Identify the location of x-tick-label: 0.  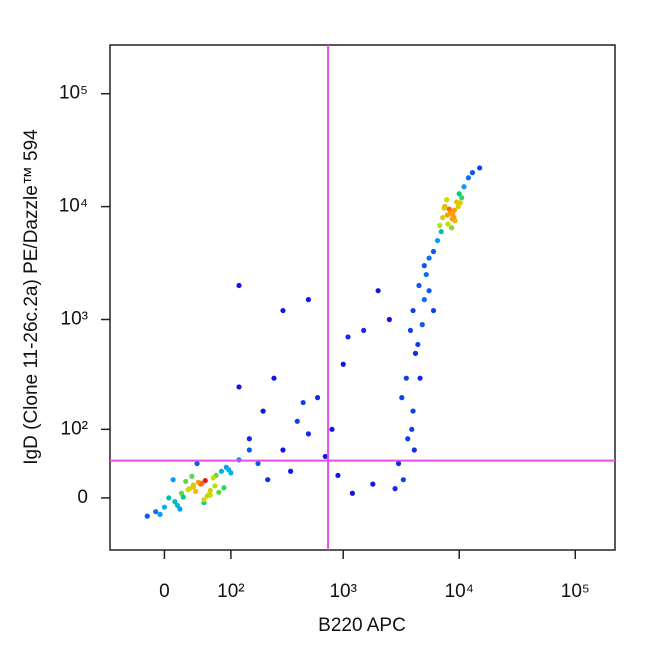
(164, 591).